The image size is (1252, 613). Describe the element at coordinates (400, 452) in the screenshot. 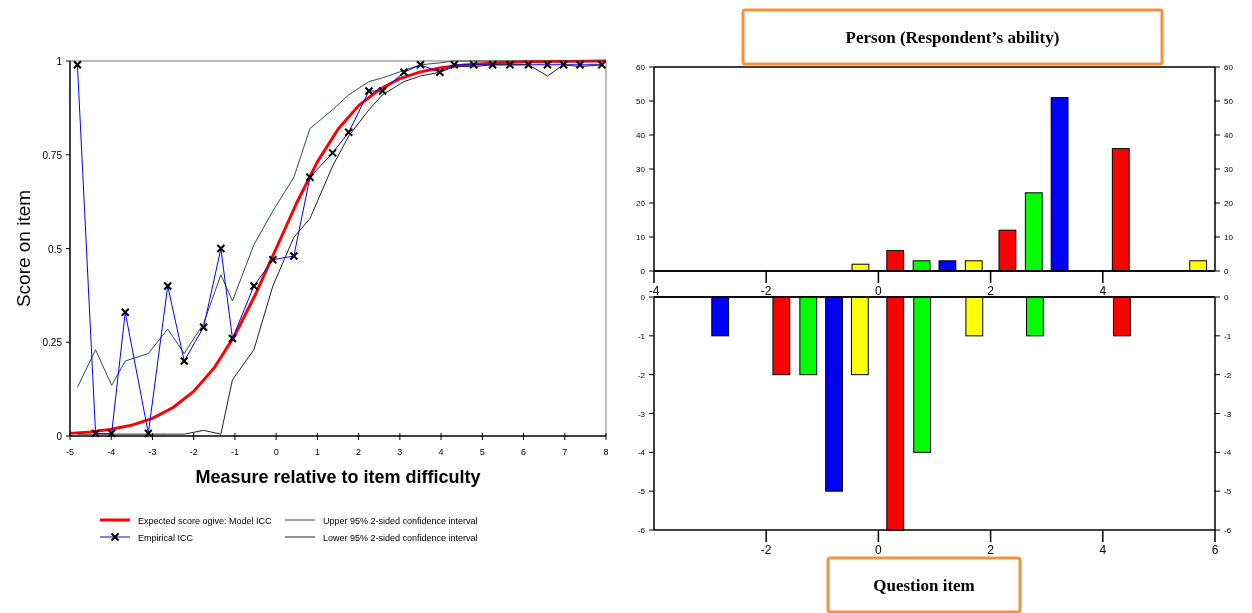

I see `x-tick-label: 3` at that location.